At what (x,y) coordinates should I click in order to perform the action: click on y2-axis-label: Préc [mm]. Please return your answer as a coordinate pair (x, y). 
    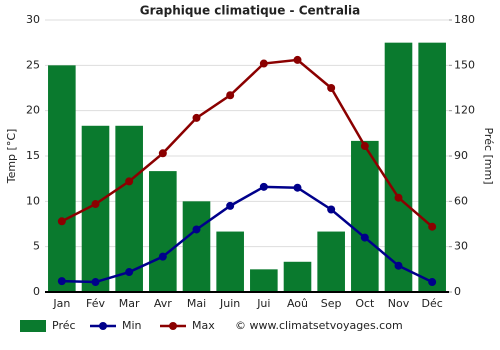
    Looking at the image, I should click on (488, 155).